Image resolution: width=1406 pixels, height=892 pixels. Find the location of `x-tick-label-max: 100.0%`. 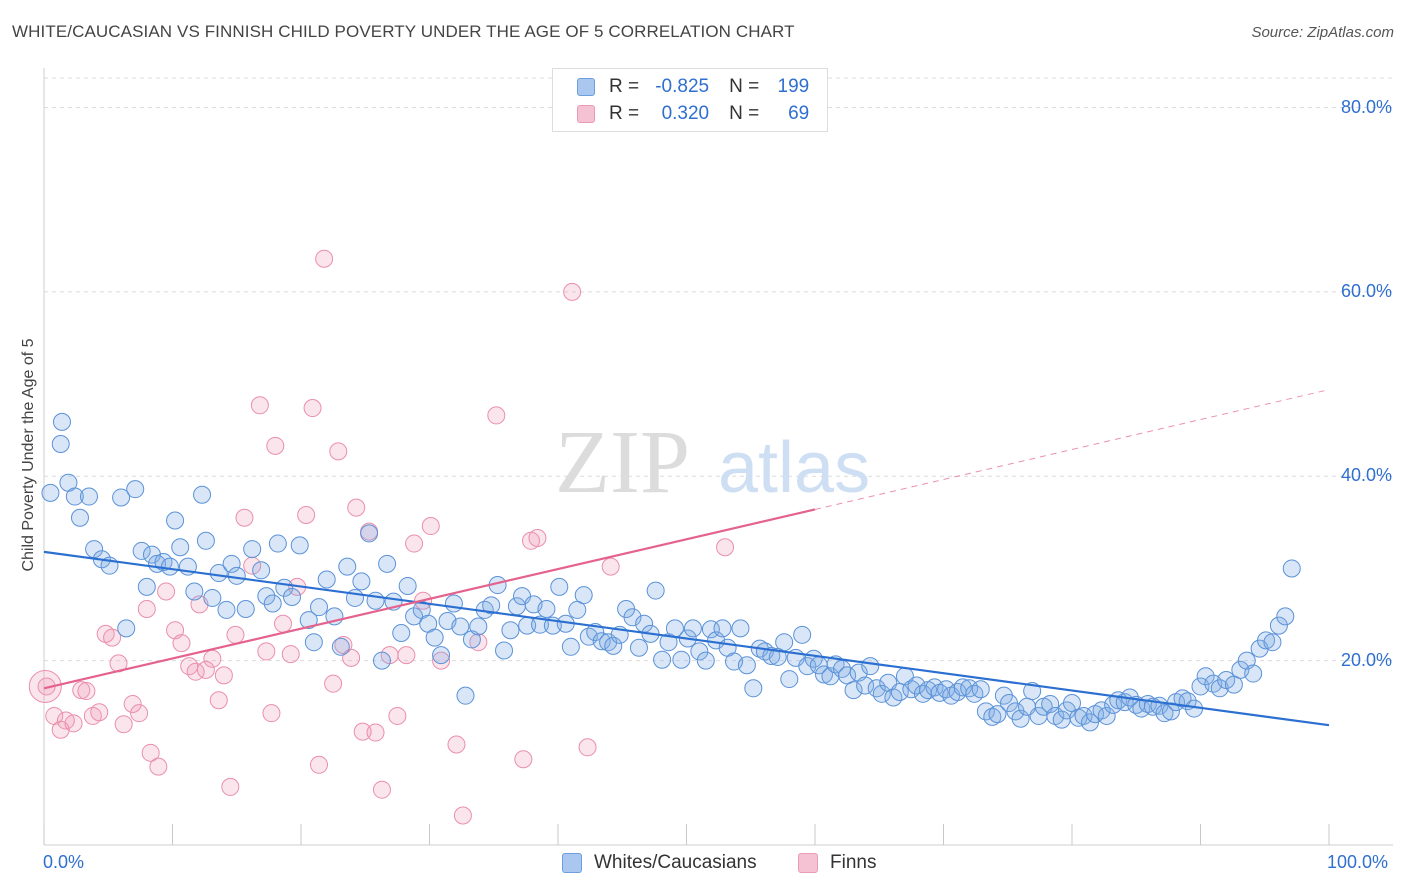

x-tick-label-max: 100.0% is located at coordinates (1358, 862).